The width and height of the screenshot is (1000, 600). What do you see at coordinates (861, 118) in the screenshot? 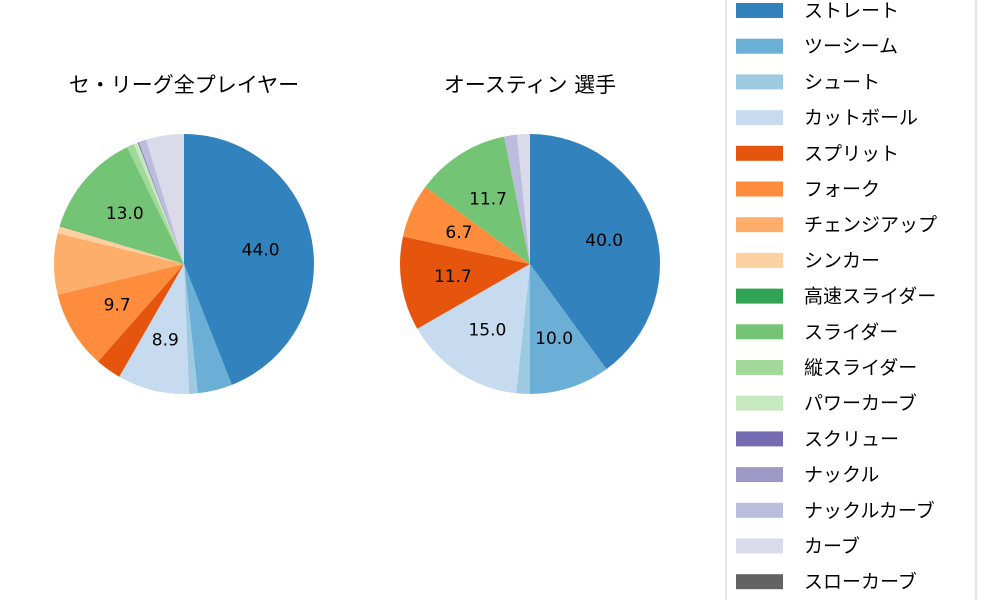
I see `legend-label: カットボール` at bounding box center [861, 118].